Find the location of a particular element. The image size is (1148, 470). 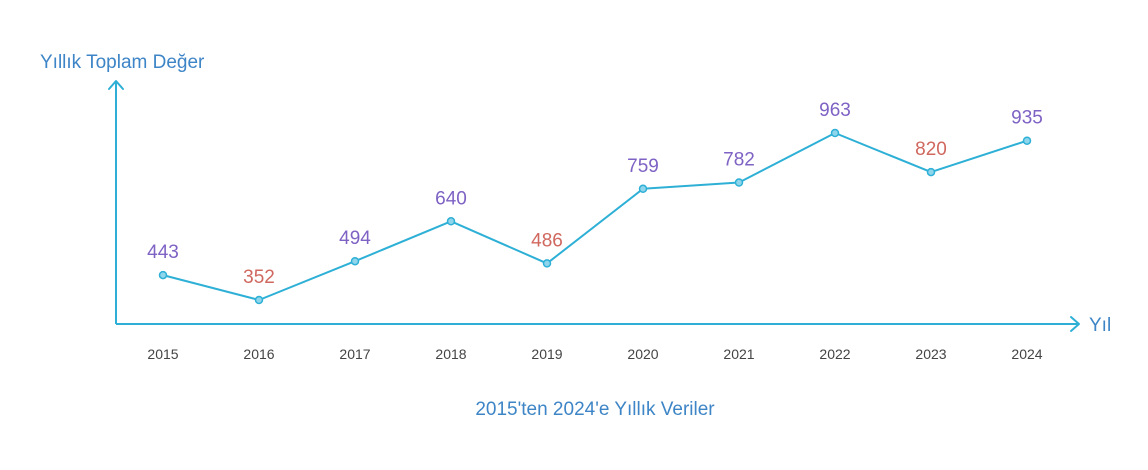

data-point-2023 is located at coordinates (931, 172).